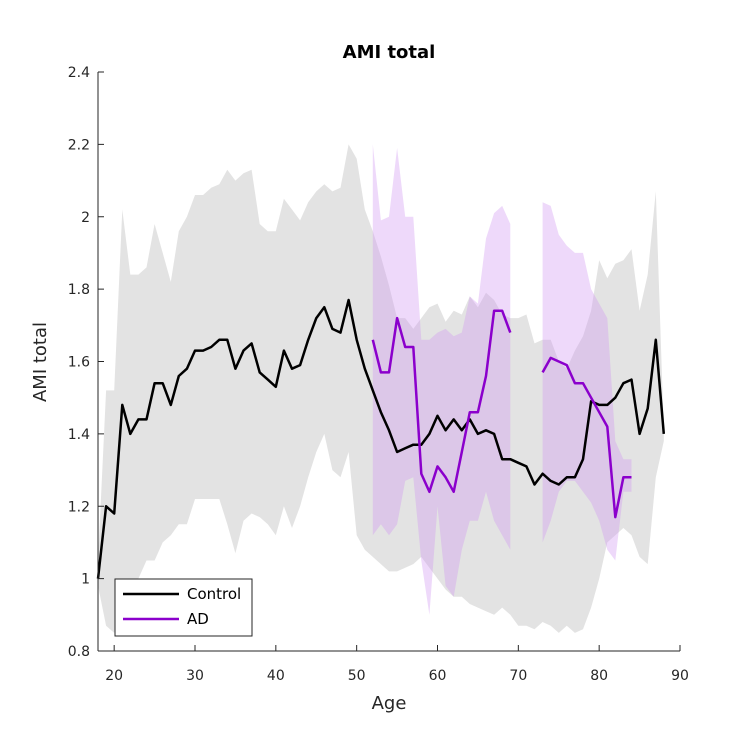 This screenshot has height=750, width=750. Describe the element at coordinates (85, 218) in the screenshot. I see `y-tick-label: 2` at that location.